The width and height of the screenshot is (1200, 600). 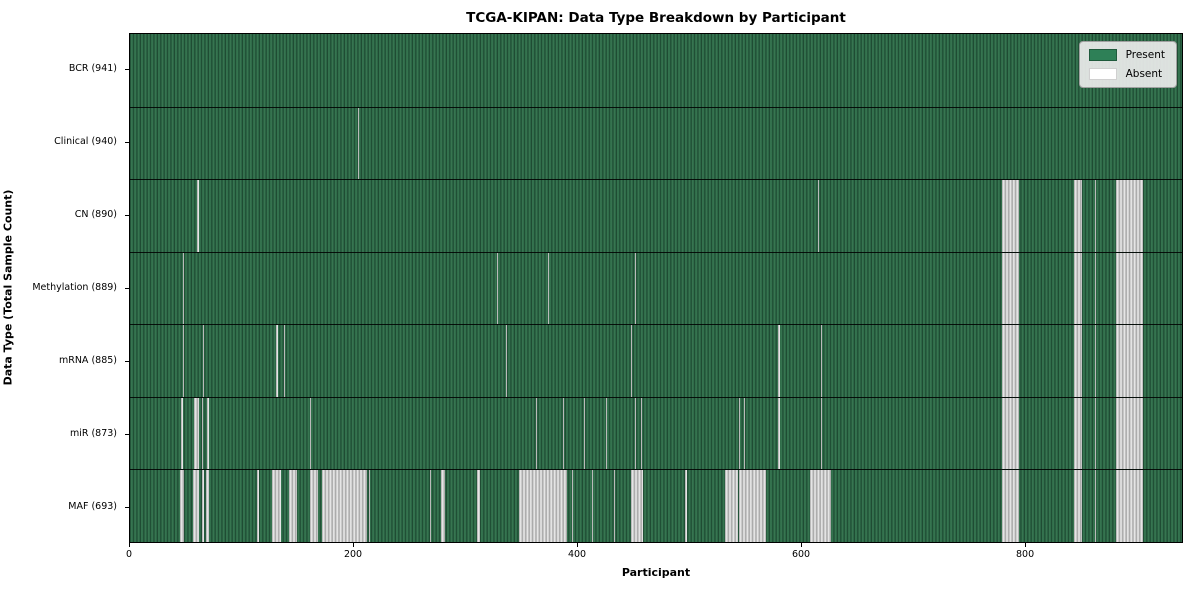 What do you see at coordinates (353, 554) in the screenshot?
I see `x-tick-label-200: 200` at bounding box center [353, 554].